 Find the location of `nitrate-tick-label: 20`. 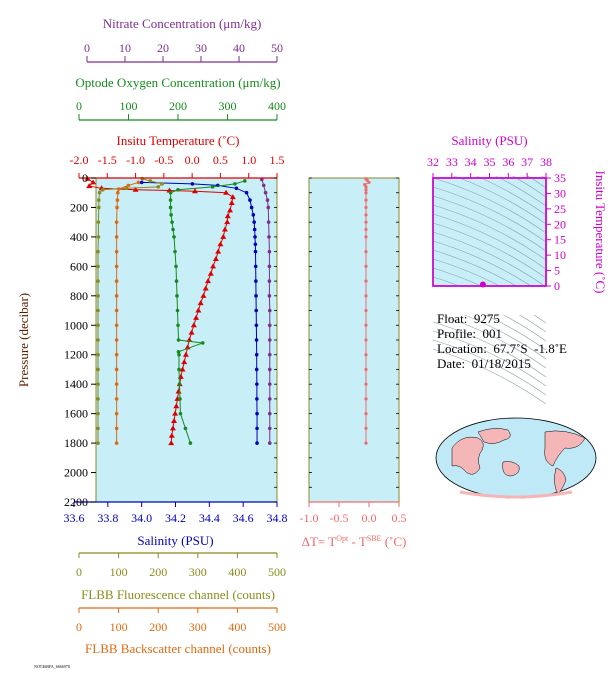

nitrate-tick-label: 20 is located at coordinates (163, 48).